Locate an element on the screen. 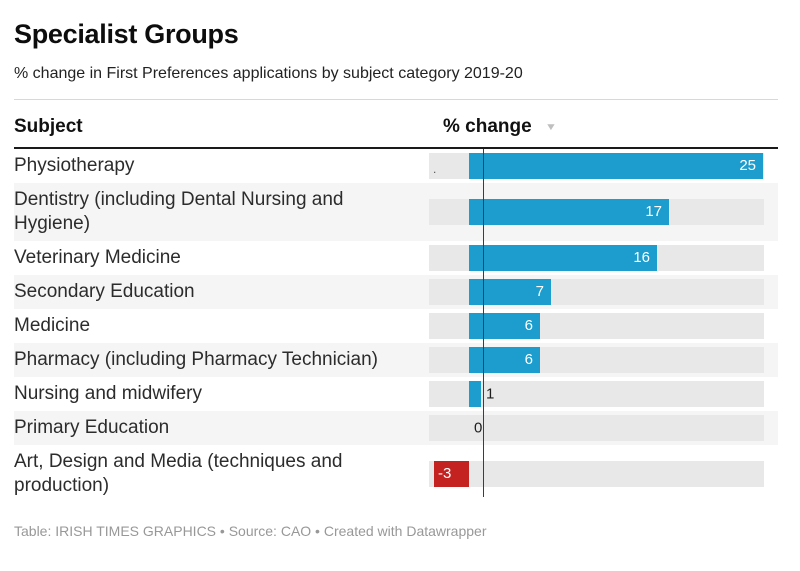 The height and width of the screenshot is (571, 800). page-title: Specialist Groups is located at coordinates (126, 34).